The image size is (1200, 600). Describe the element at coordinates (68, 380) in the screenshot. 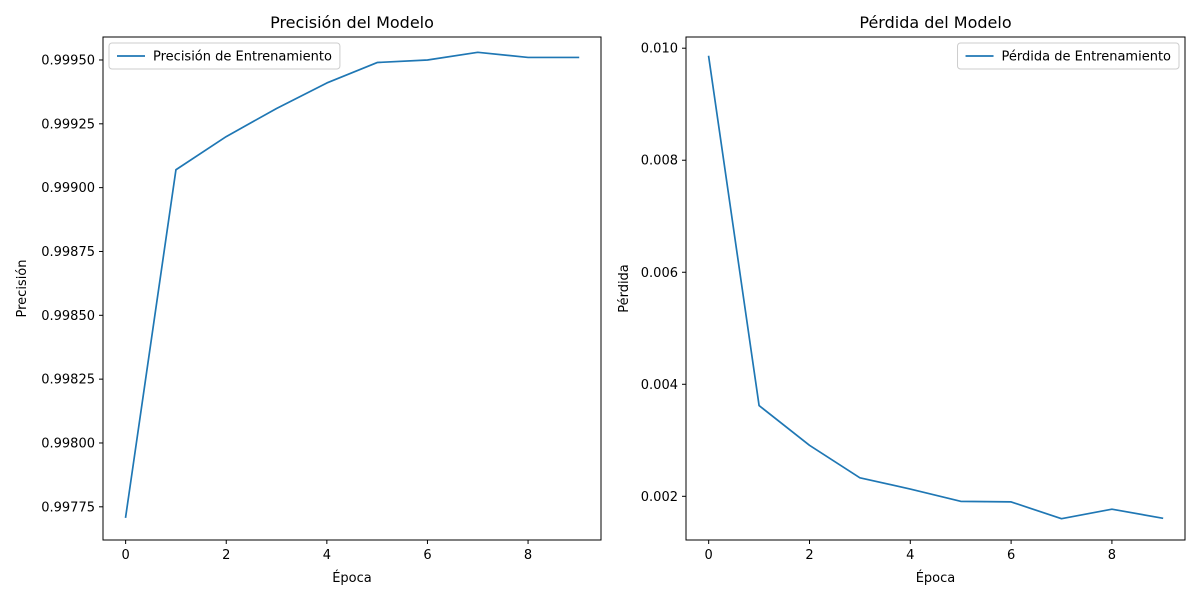

I see `y-tick-label: 0.99825` at that location.